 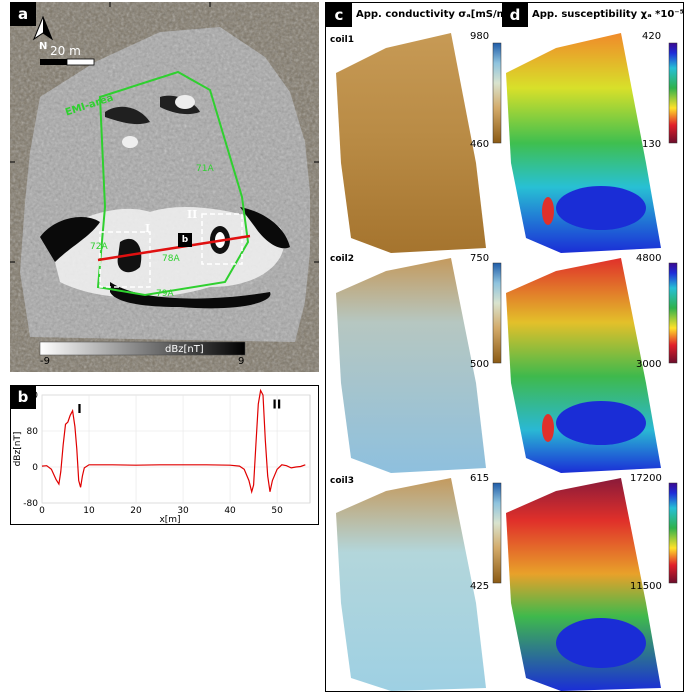 What do you see at coordinates (411, 584) in the screenshot?
I see `conductivity-map-coil3` at bounding box center [411, 584].